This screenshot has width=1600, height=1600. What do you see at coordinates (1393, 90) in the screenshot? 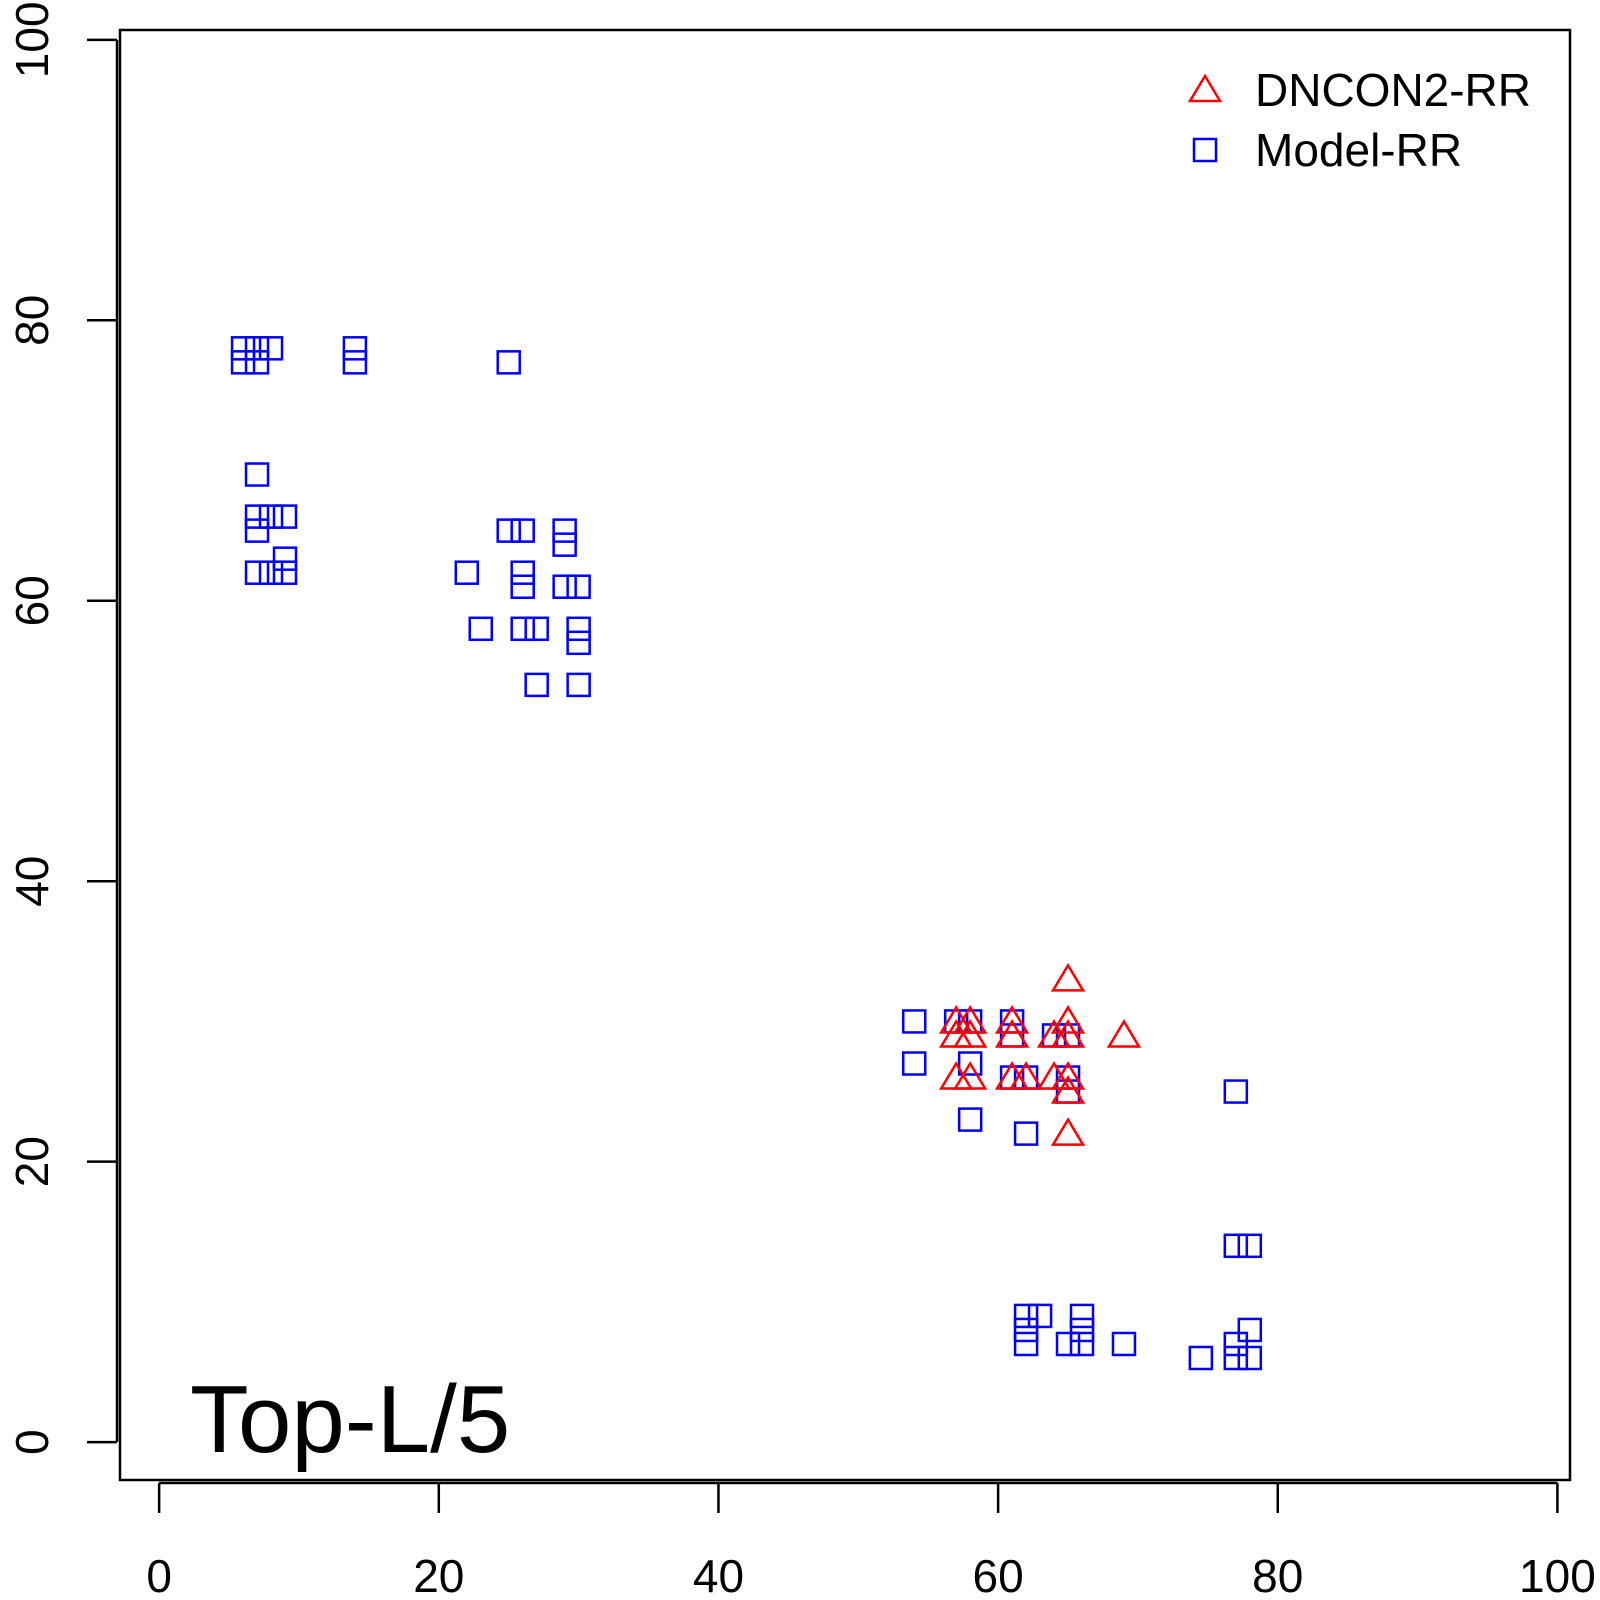
I see `legend-label: DNCON2-RR` at bounding box center [1393, 90].